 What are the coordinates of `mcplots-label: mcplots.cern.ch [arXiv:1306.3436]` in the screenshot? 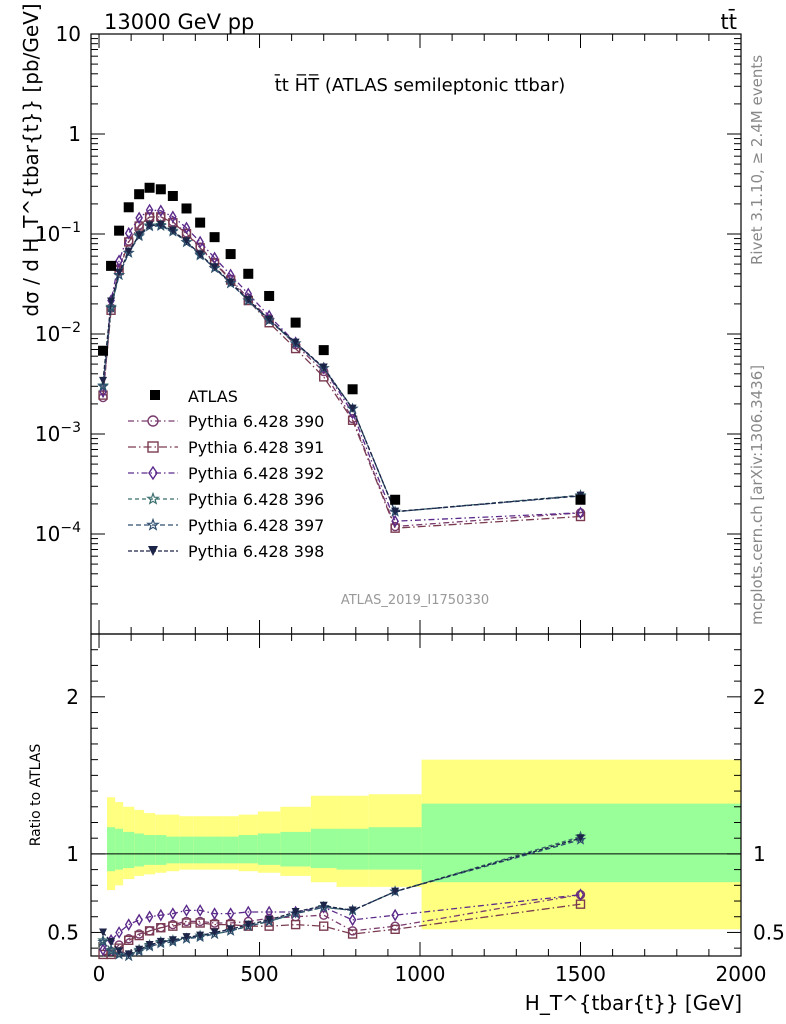 It's located at (757, 495).